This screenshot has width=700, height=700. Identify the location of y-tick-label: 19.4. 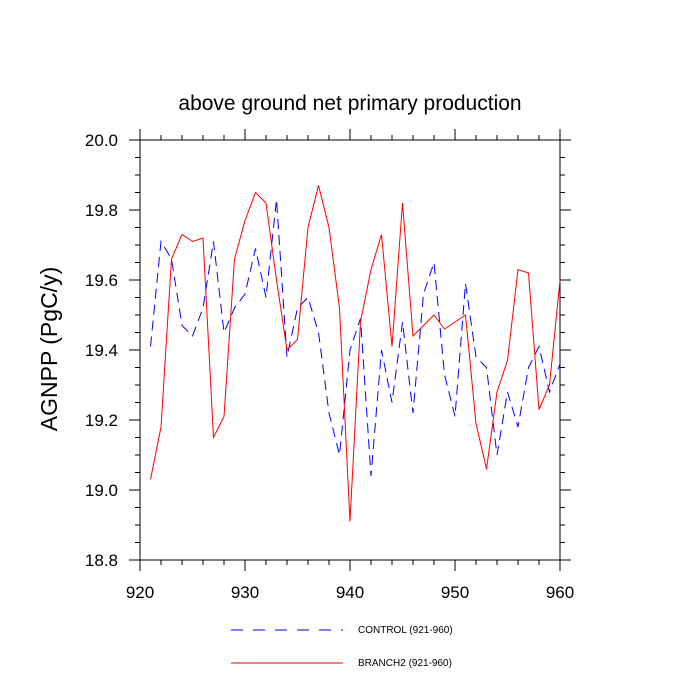
(101, 350).